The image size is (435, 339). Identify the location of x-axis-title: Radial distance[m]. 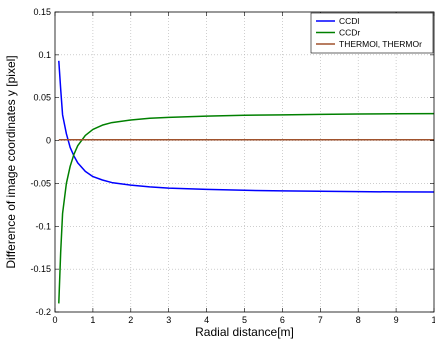
(244, 332).